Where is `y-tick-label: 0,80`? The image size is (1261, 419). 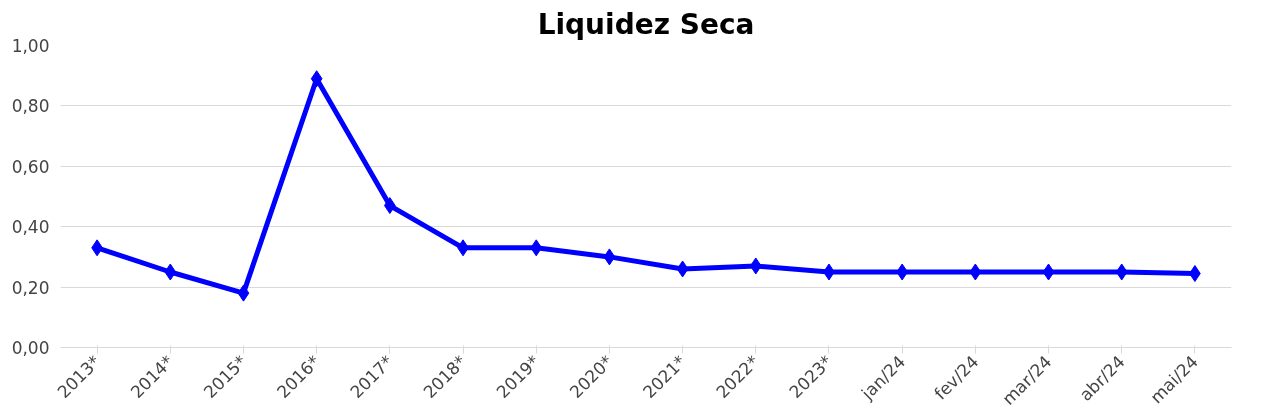
y-tick-label: 0,80 is located at coordinates (30, 106).